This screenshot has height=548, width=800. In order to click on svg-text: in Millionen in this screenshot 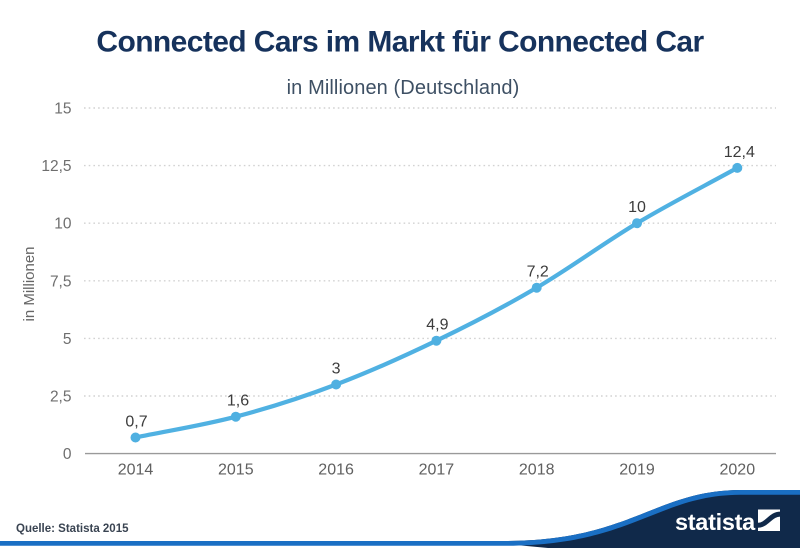, I will do `click(29, 283)`.